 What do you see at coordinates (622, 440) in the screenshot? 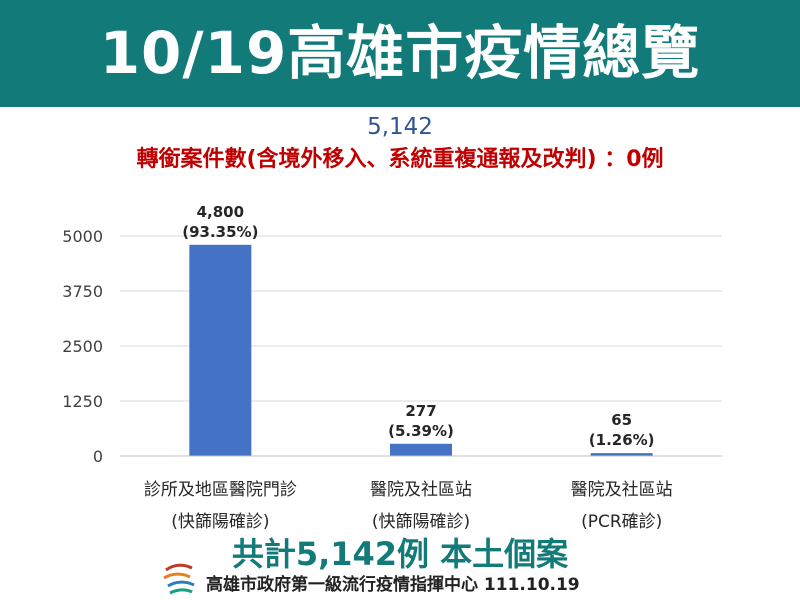
I see `bar-percent-label: (1.26%)` at bounding box center [622, 440].